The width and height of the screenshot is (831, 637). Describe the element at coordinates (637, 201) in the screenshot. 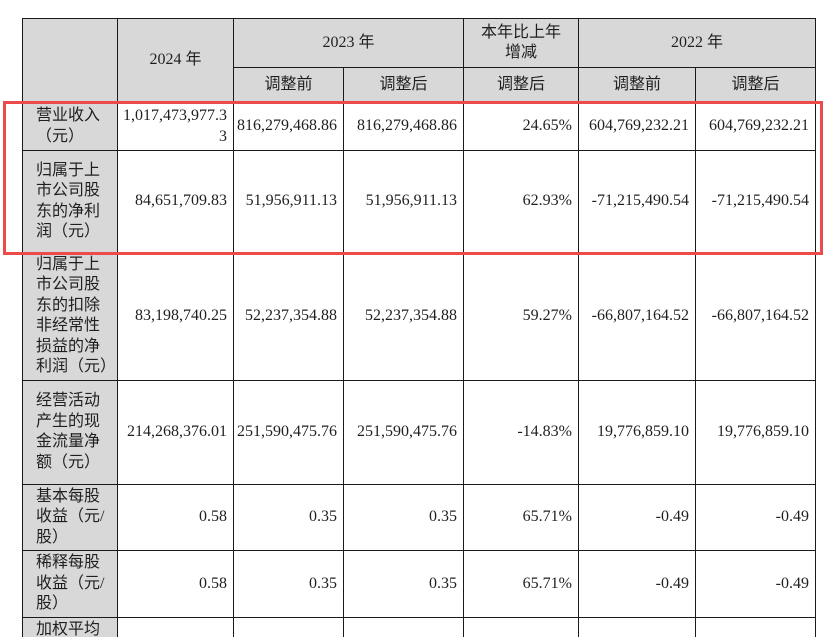

I see `cell-2022-before: -71,215,490.54` at that location.